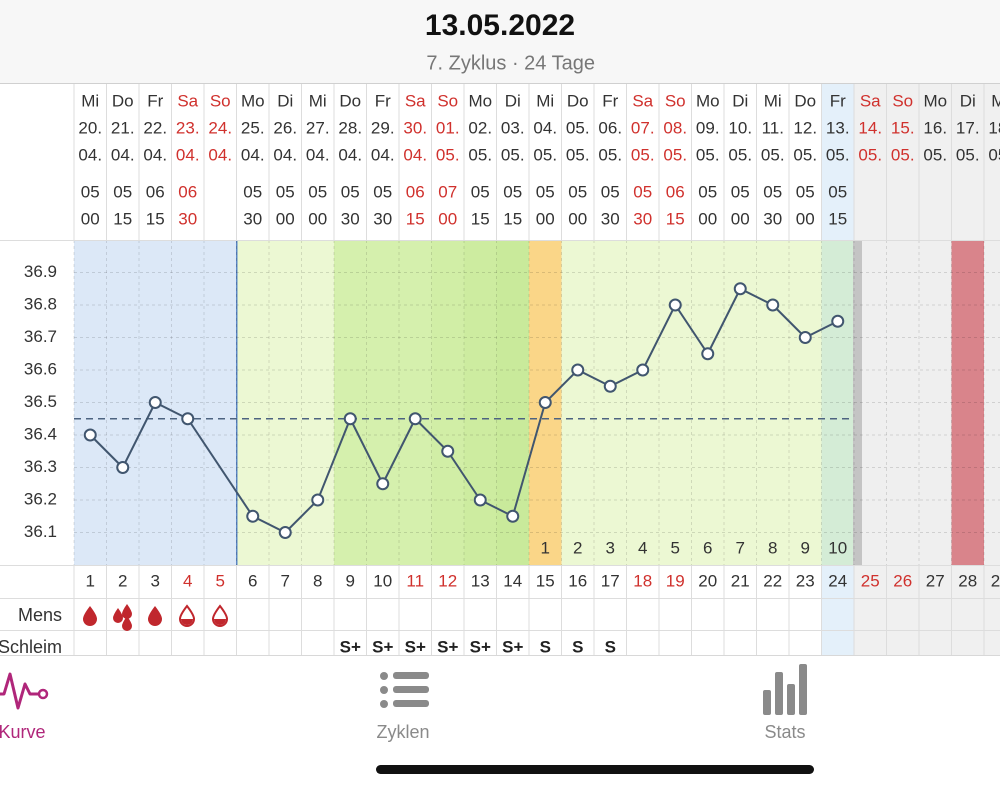 This screenshot has width=1000, height=790. I want to click on day-time-1: 30, so click(382, 218).